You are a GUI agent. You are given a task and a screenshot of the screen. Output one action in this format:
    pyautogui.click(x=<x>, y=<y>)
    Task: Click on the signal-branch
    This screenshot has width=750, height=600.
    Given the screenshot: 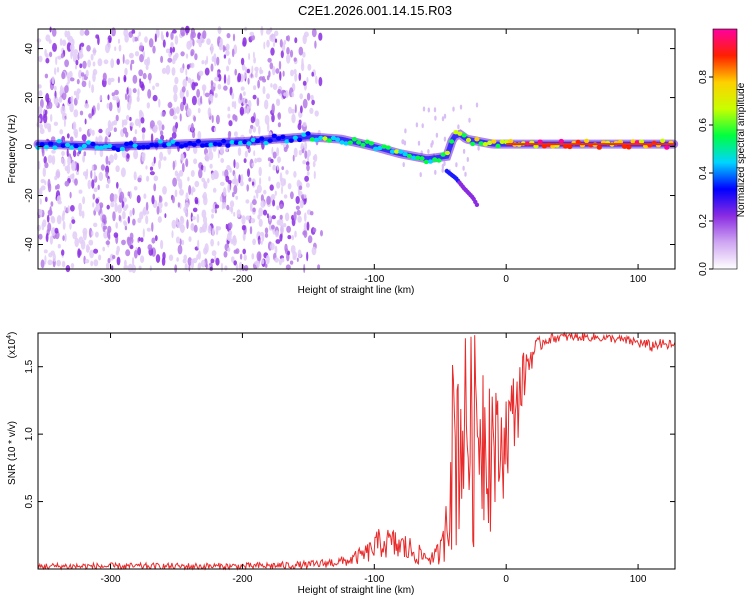 What is the action you would take?
    pyautogui.click(x=462, y=187)
    